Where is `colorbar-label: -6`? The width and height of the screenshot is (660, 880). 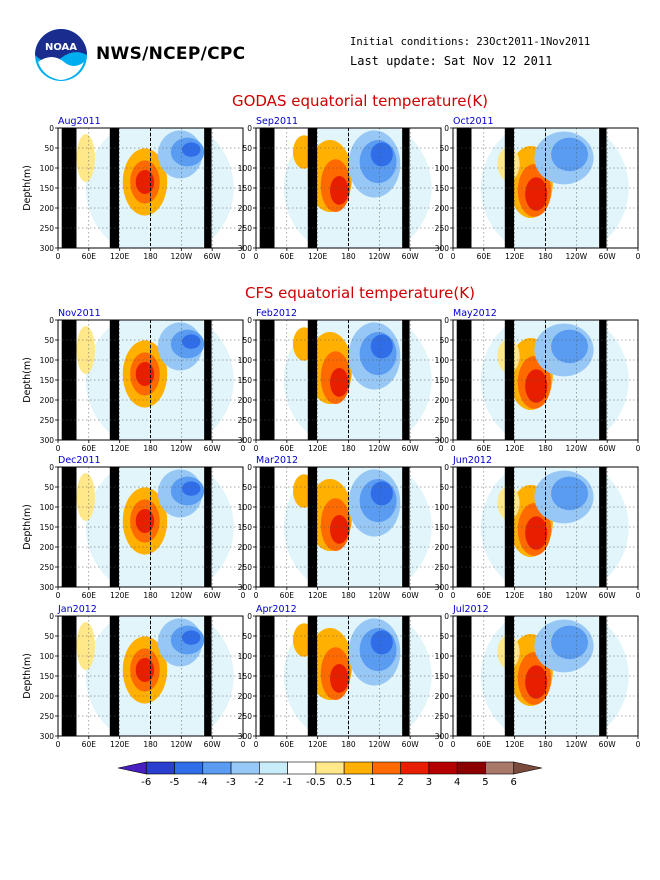
colorbar-label: -6 is located at coordinates (146, 782).